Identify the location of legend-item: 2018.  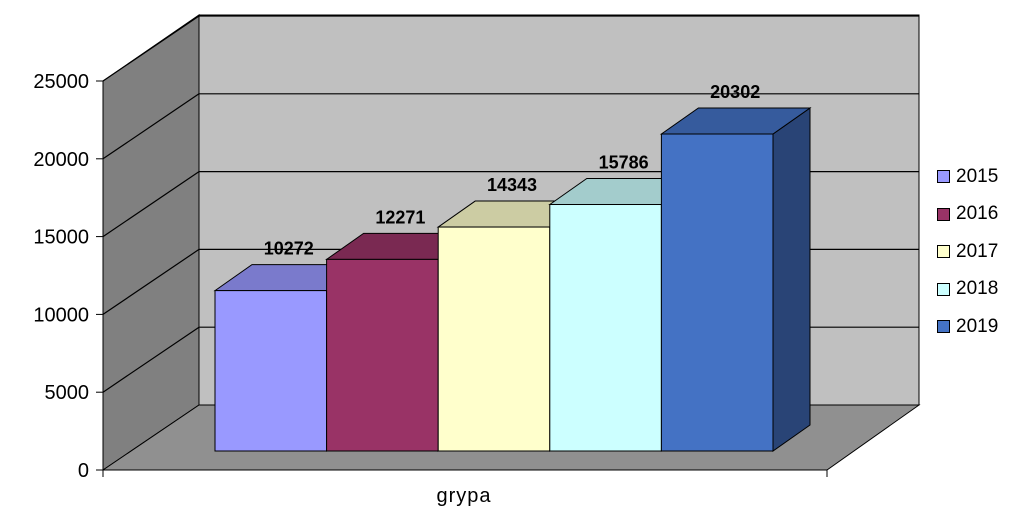
(973, 290).